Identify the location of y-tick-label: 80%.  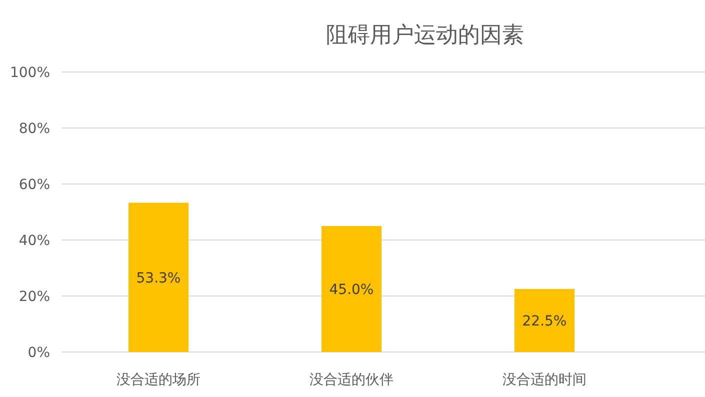
(34, 129).